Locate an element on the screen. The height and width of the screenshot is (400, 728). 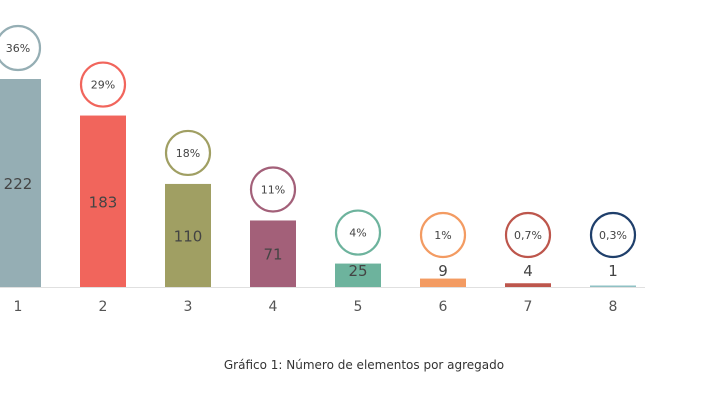
percent-label: 18% is located at coordinates (188, 153).